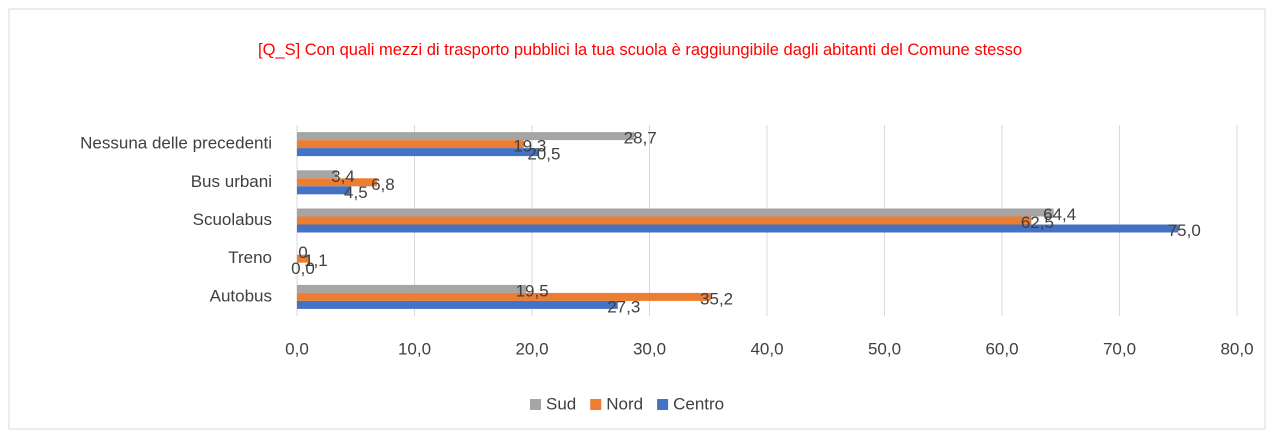  I want to click on y-tick-label: Autobus, so click(241, 295).